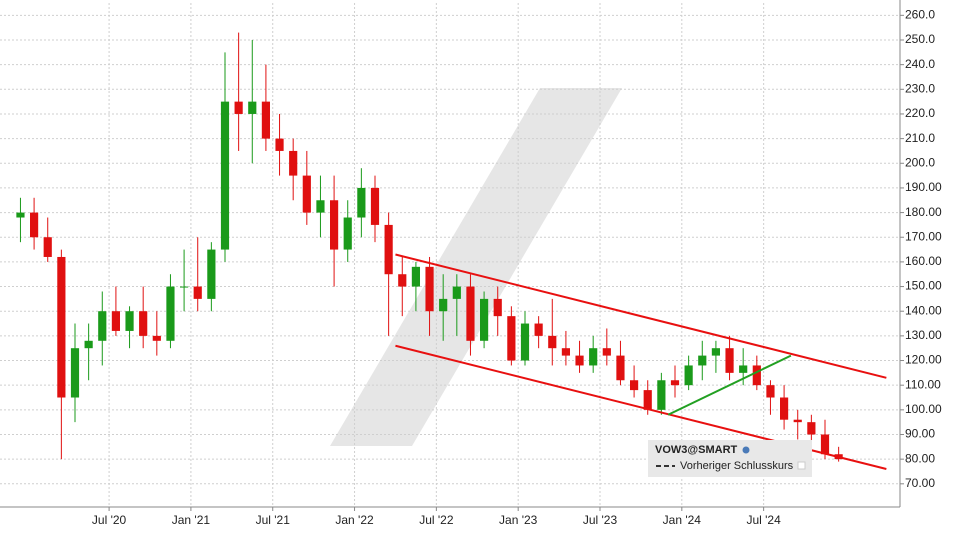  I want to click on x-tick-label: Jan '22, so click(354, 520).